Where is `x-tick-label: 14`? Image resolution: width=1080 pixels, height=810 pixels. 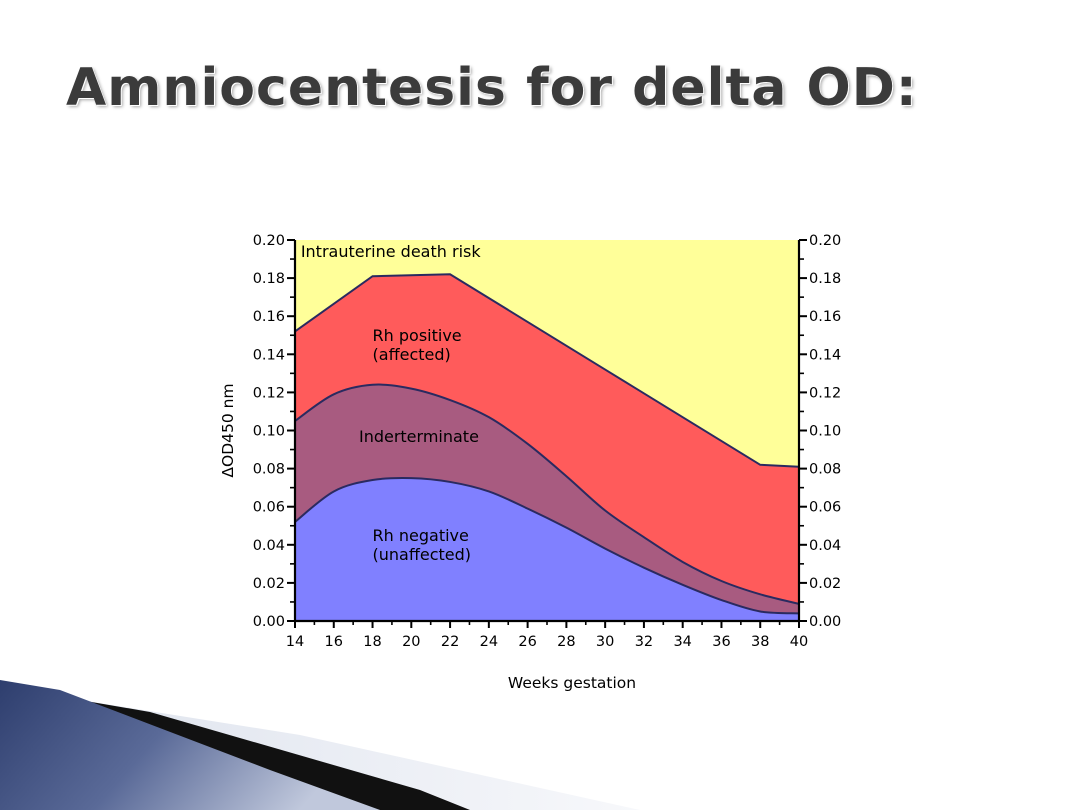 x-tick-label: 14 is located at coordinates (295, 642).